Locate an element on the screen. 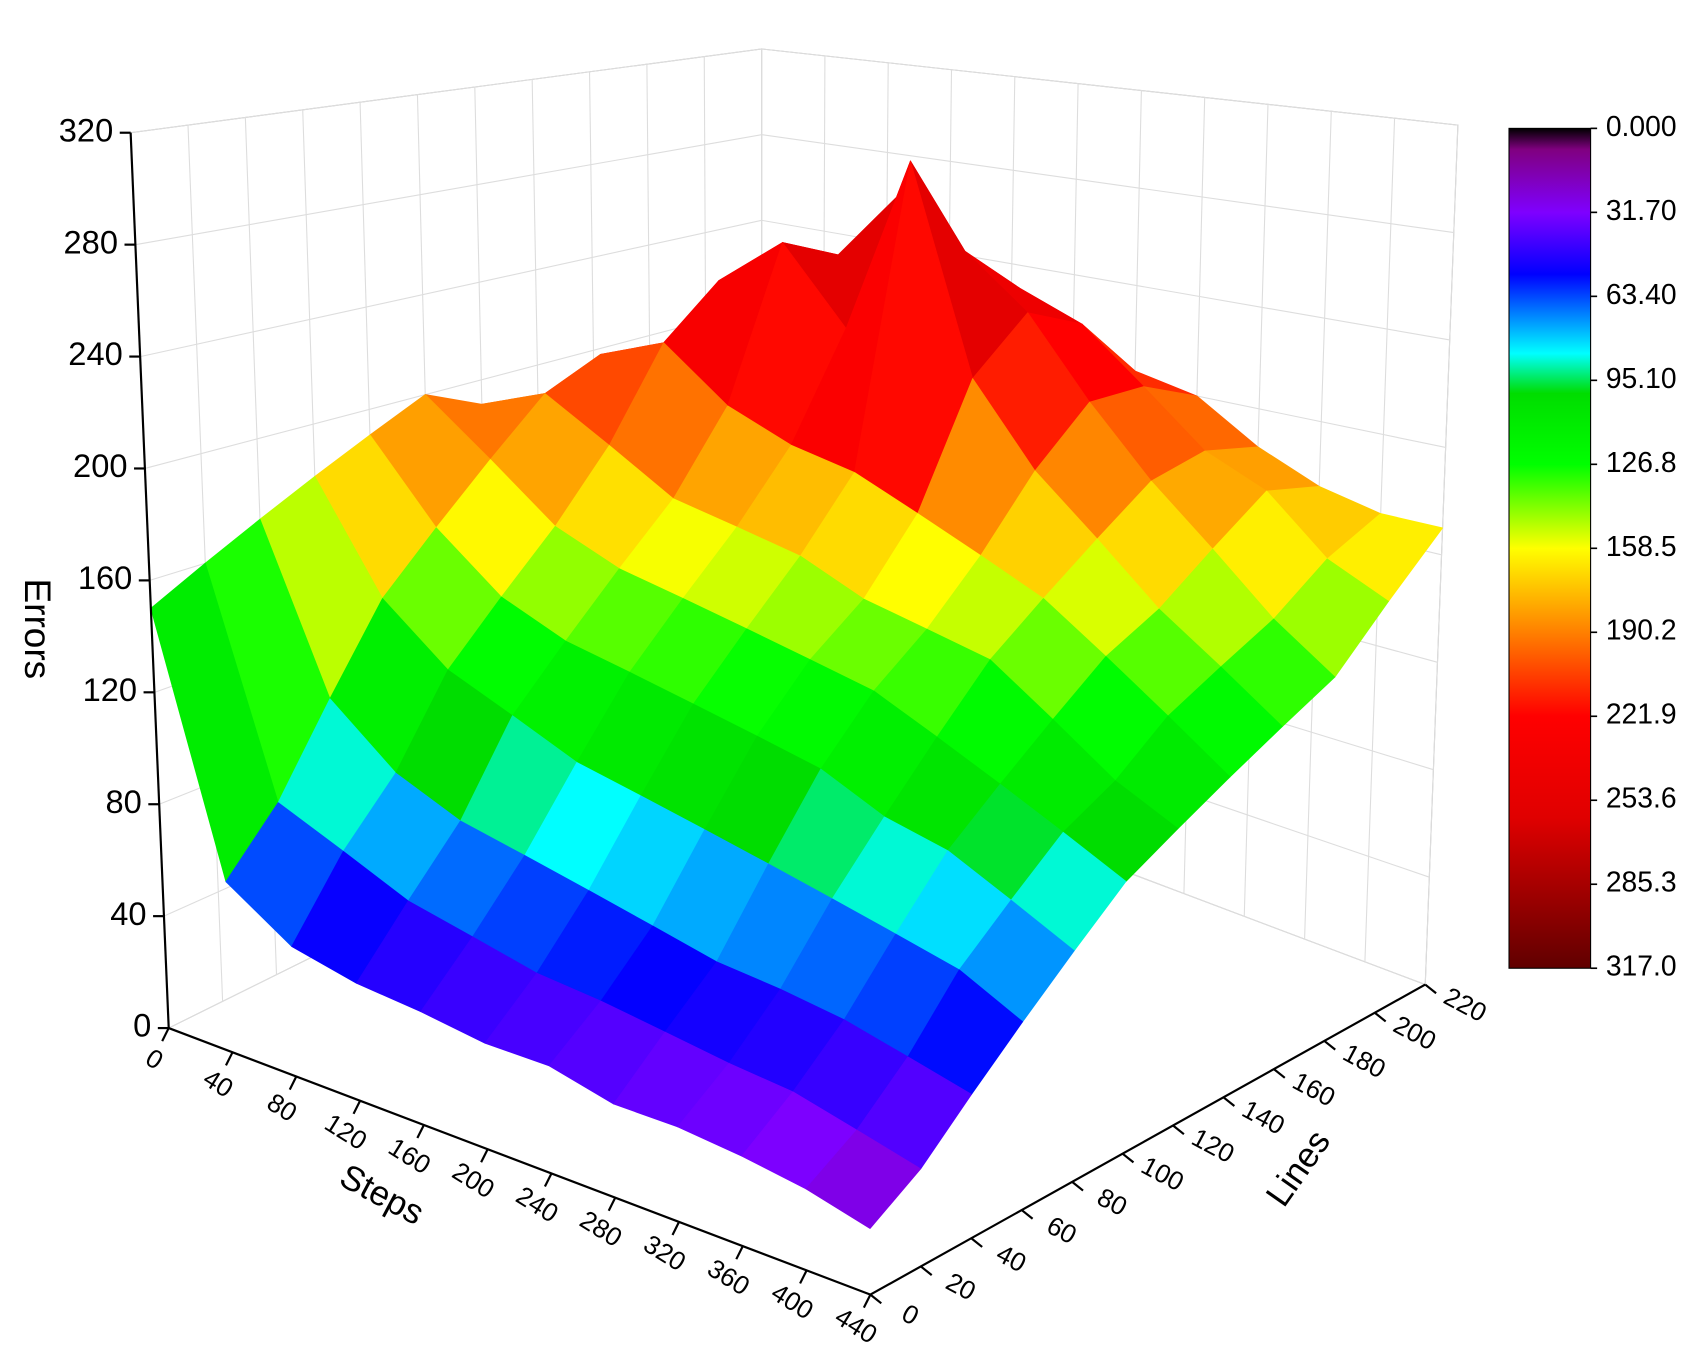  z-tick-label: 320 is located at coordinates (86, 129).